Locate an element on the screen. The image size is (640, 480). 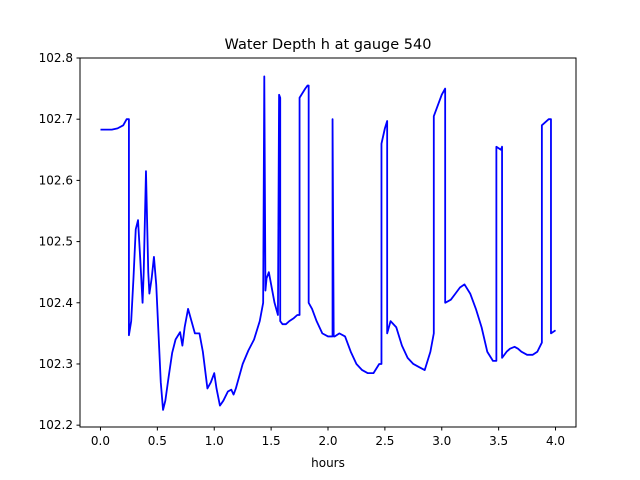
y-tick-label: 102.8 is located at coordinates (56, 58).